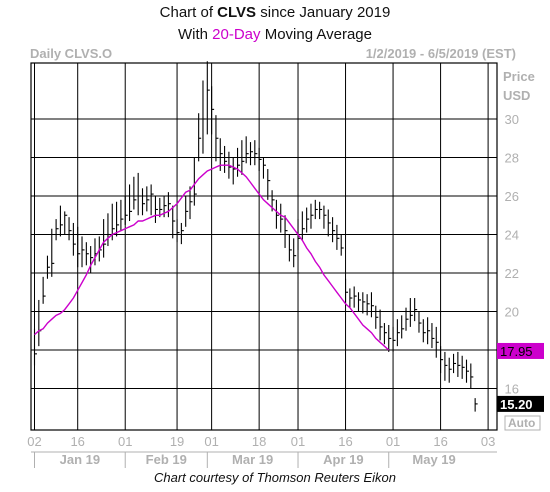 This screenshot has height=492, width=550. Describe the element at coordinates (519, 76) in the screenshot. I see `y-axis-label-price: Price` at that location.